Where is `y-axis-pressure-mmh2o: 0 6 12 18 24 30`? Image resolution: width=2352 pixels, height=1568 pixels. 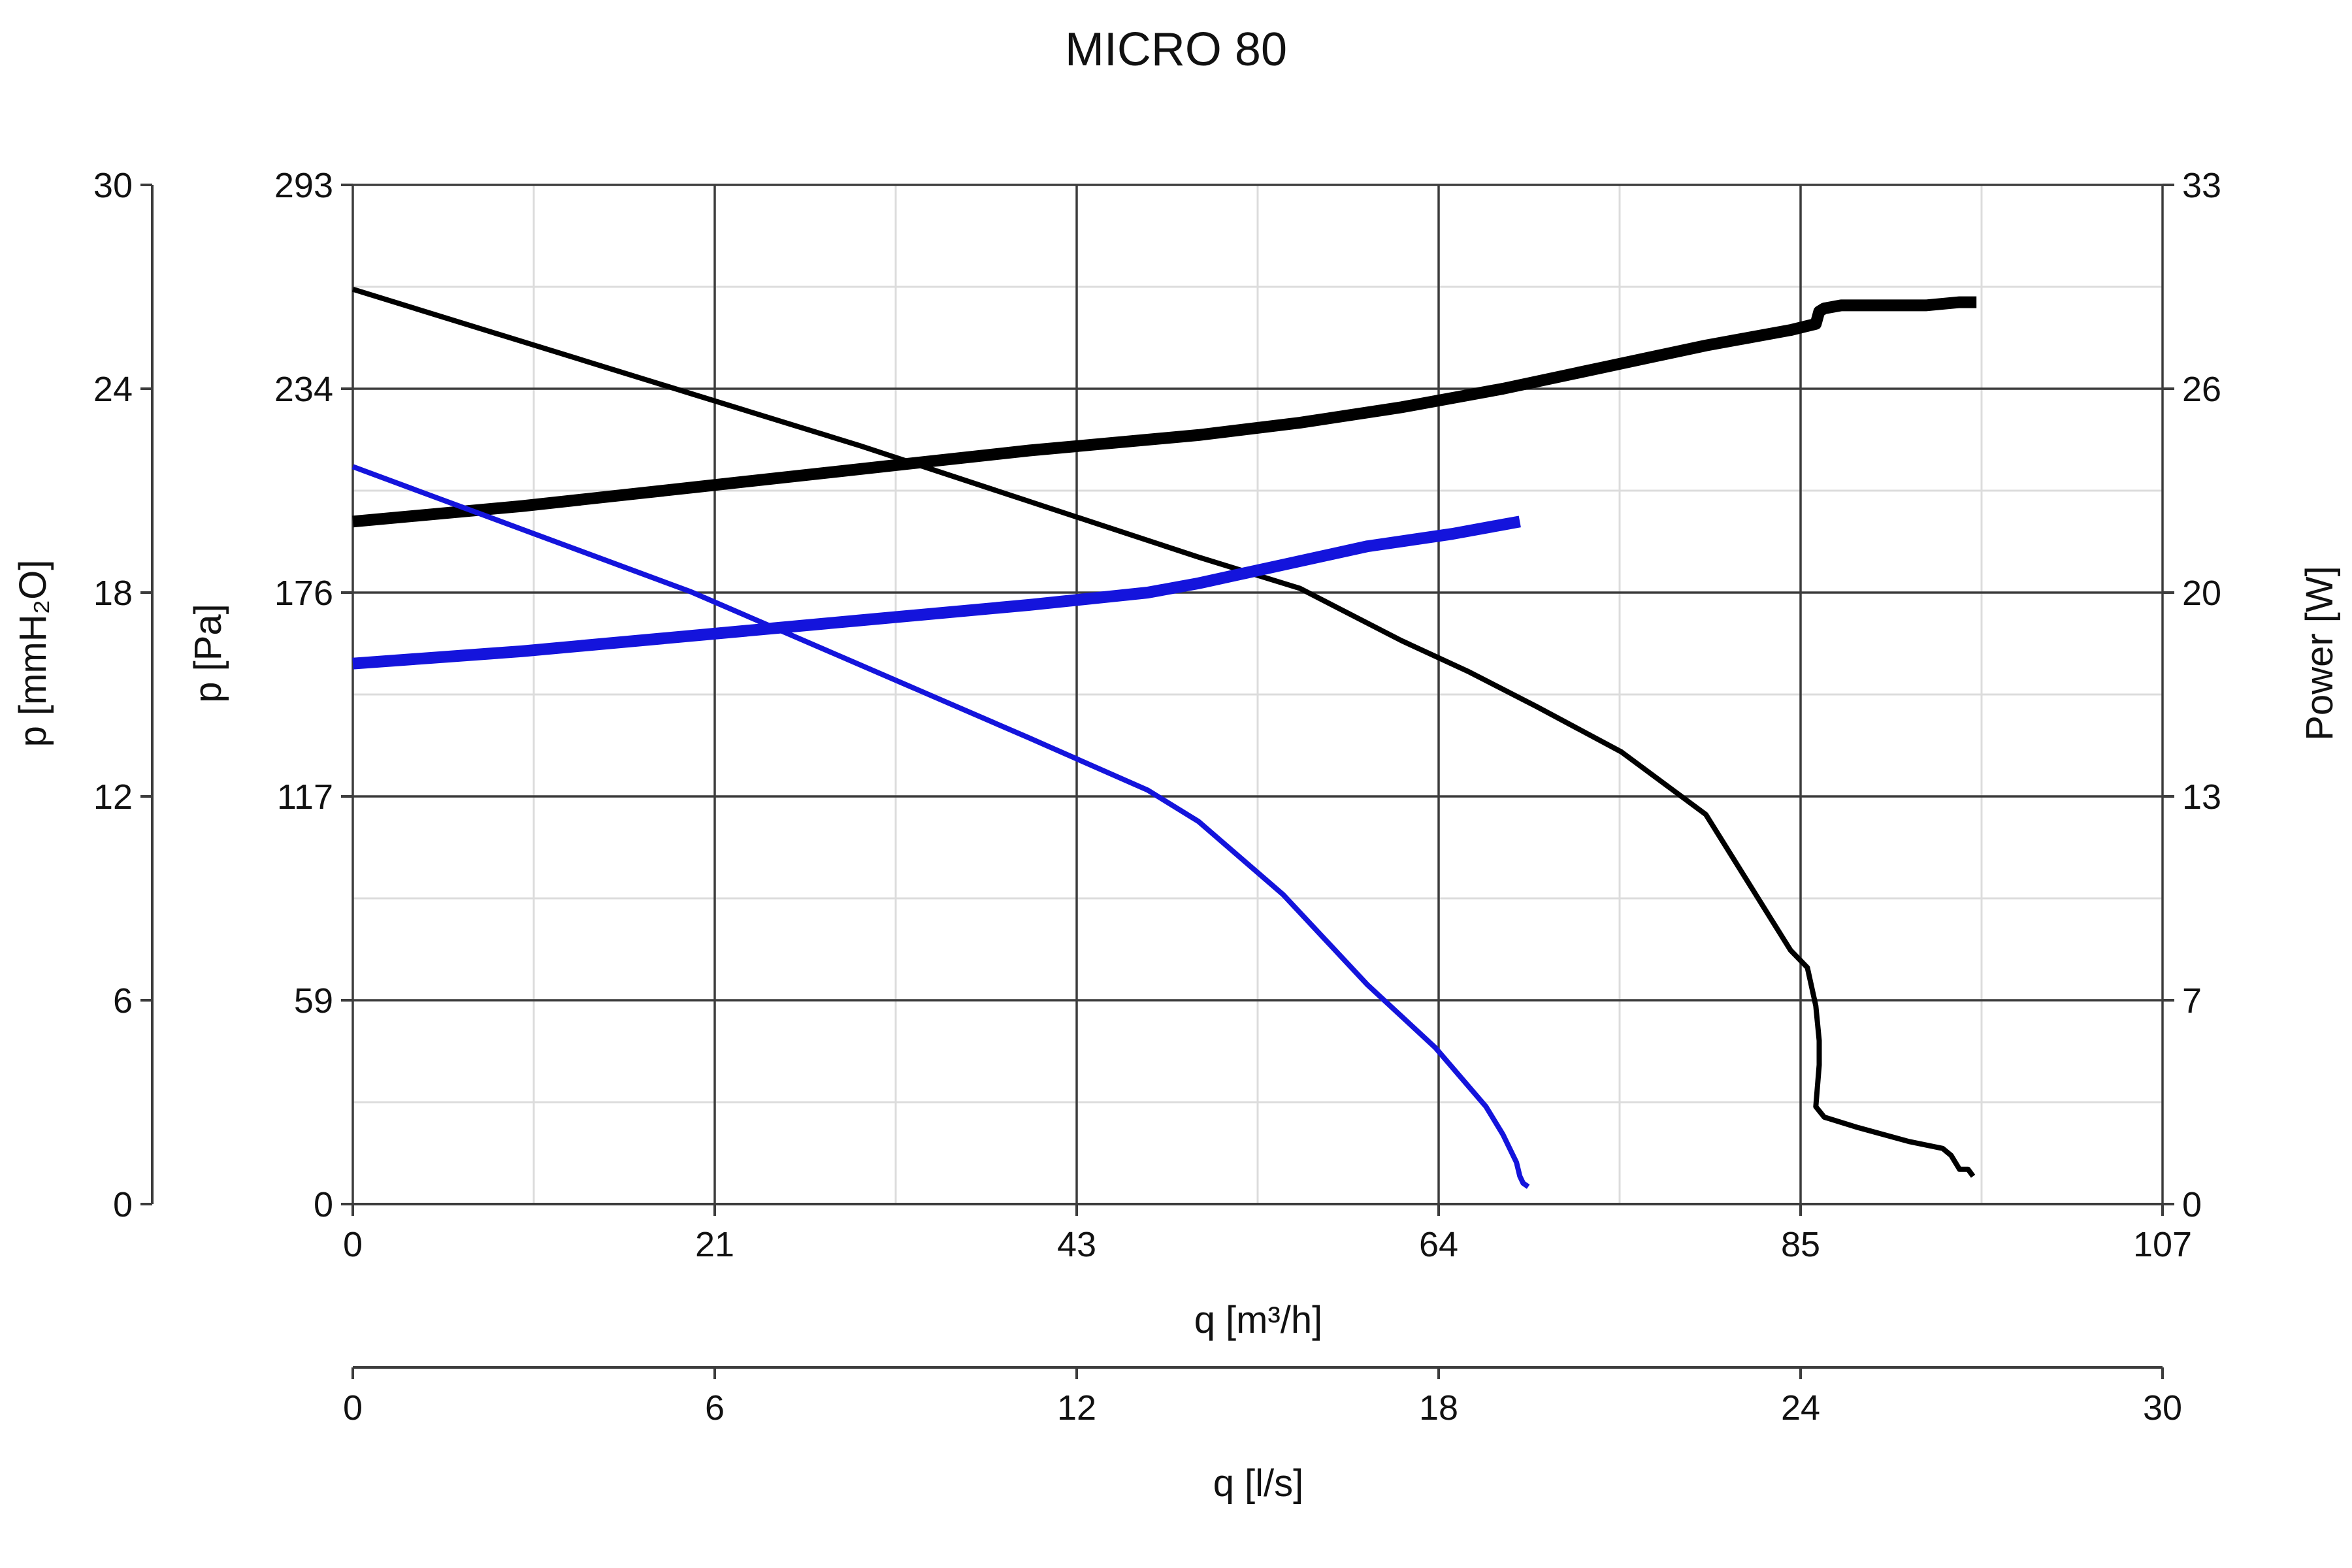
y-axis-pressure-mmh2o: 0 6 12 18 24 30 is located at coordinates (123, 695).